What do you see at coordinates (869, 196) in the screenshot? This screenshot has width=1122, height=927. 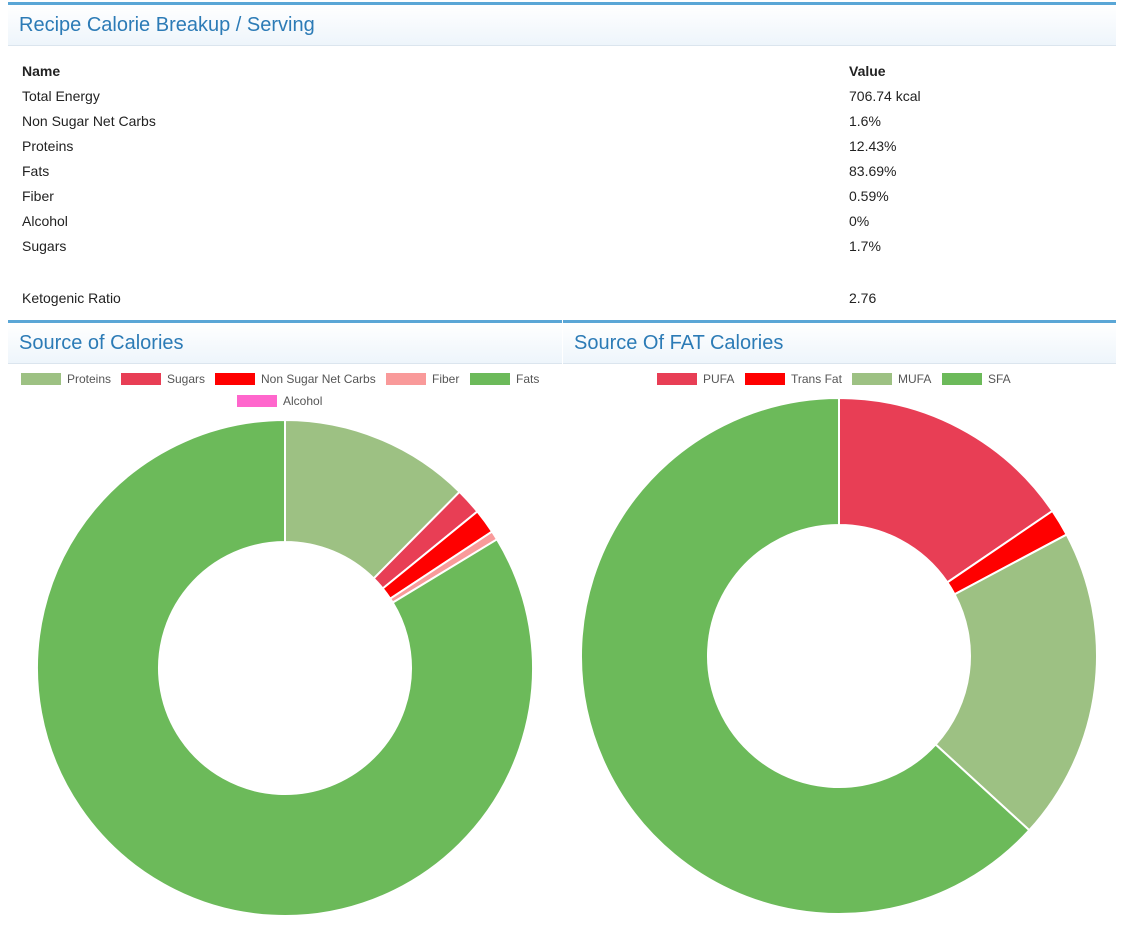 I see `row-value: 0.59%` at bounding box center [869, 196].